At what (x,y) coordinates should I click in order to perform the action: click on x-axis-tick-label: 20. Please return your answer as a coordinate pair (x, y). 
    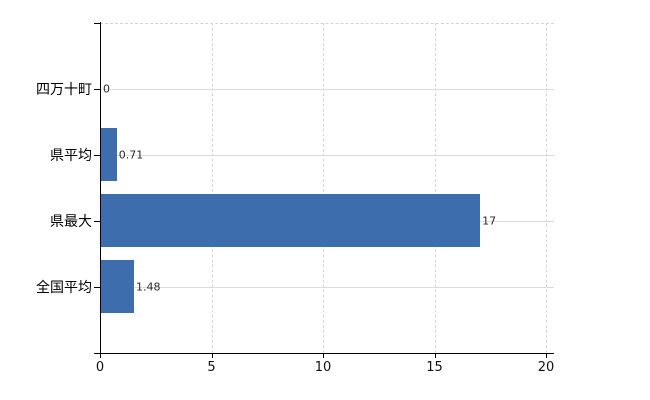
    Looking at the image, I should click on (546, 367).